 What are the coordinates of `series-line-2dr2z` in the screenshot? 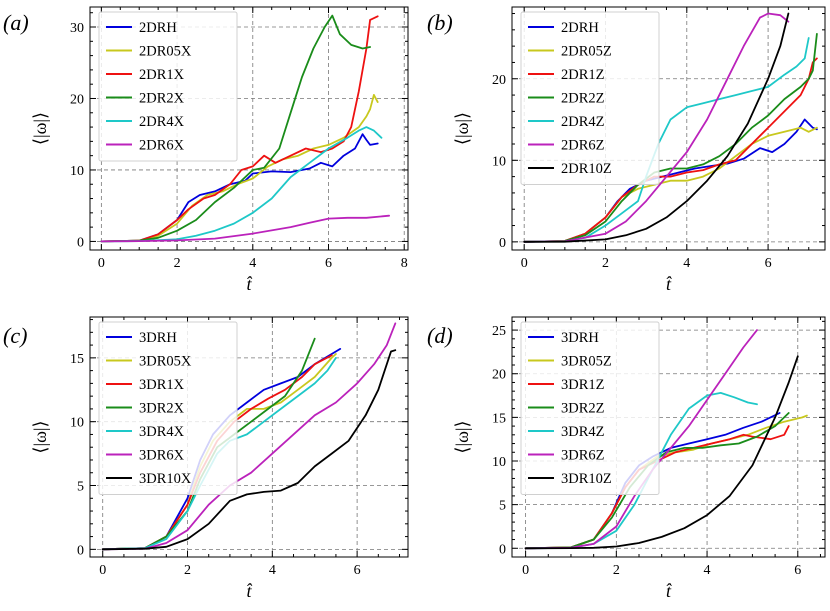 It's located at (670, 138).